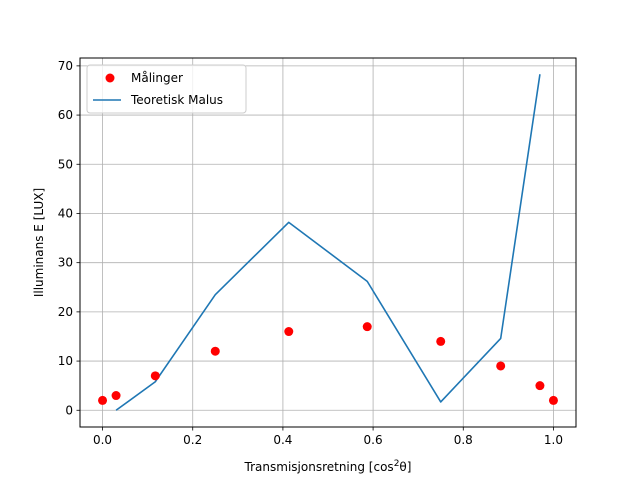 The height and width of the screenshot is (480, 640). I want to click on x-tick-label: 1.0, so click(553, 440).